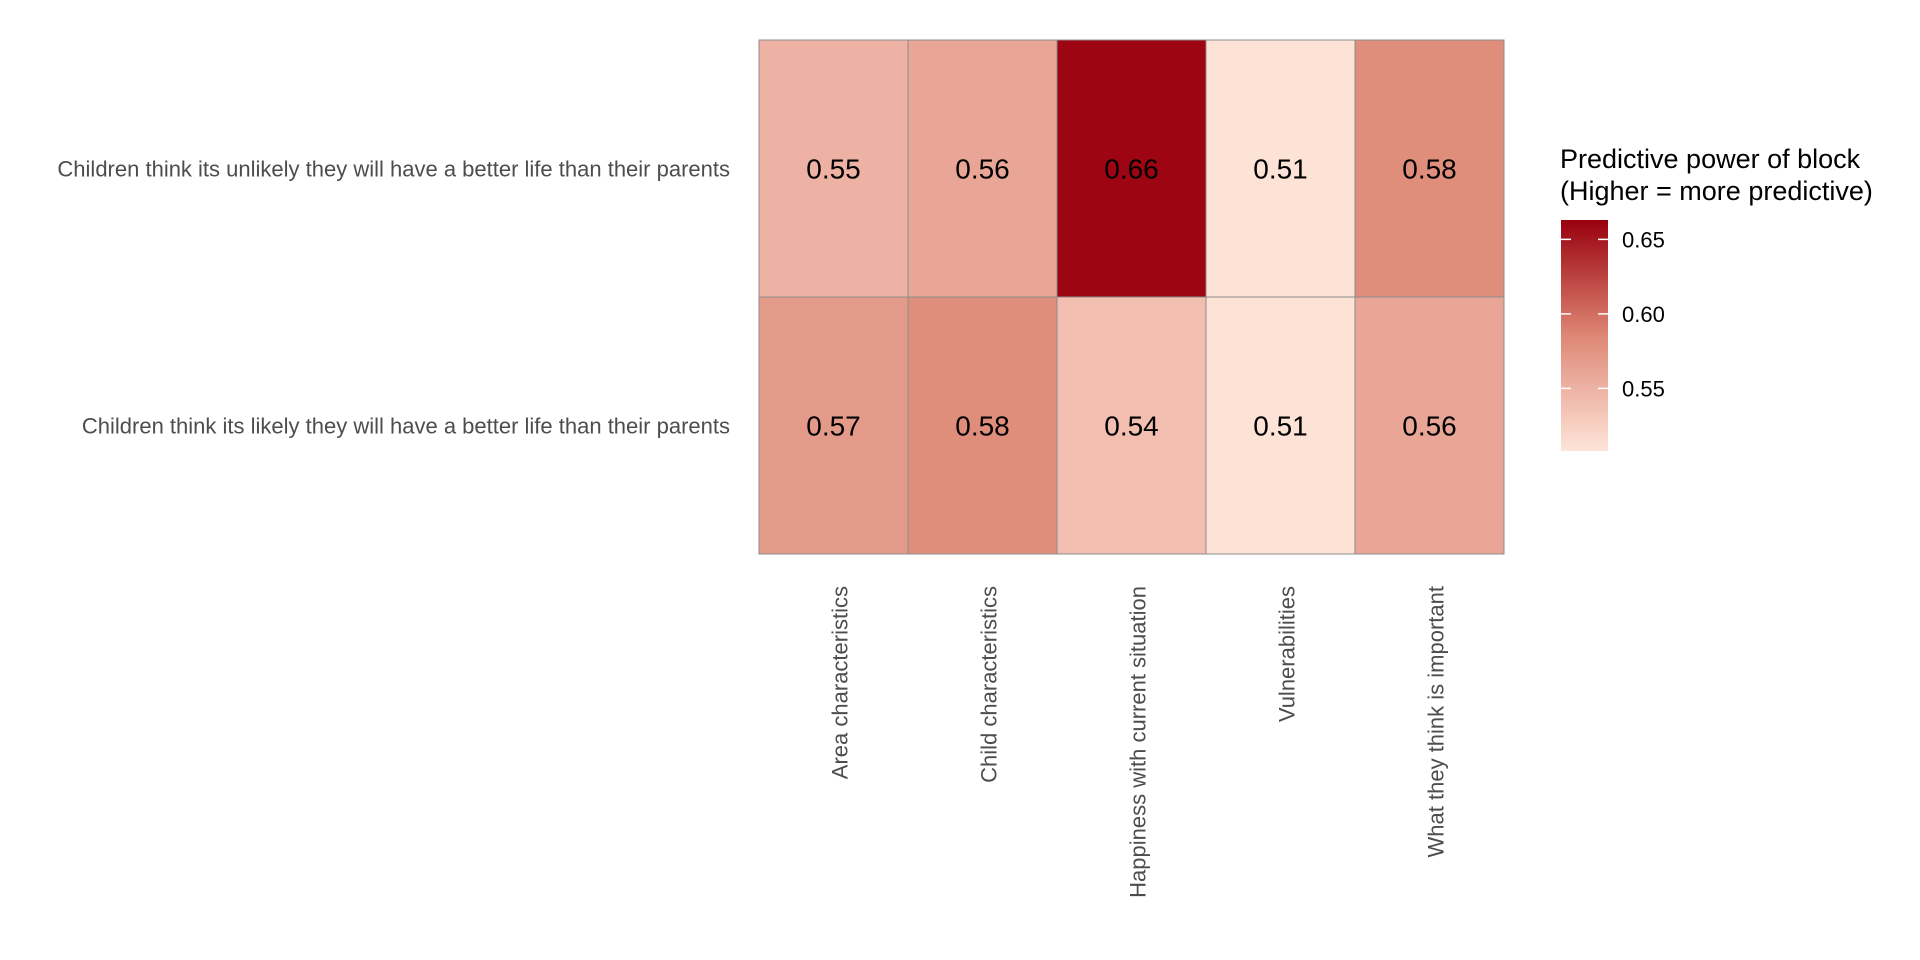 This screenshot has height=960, width=1920. I want to click on cell-value-label: 0.54, so click(1131, 426).